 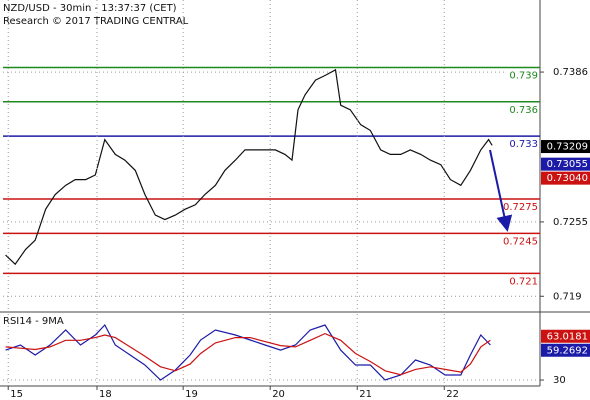 I want to click on level-label: 0.7275, so click(x=520, y=207).